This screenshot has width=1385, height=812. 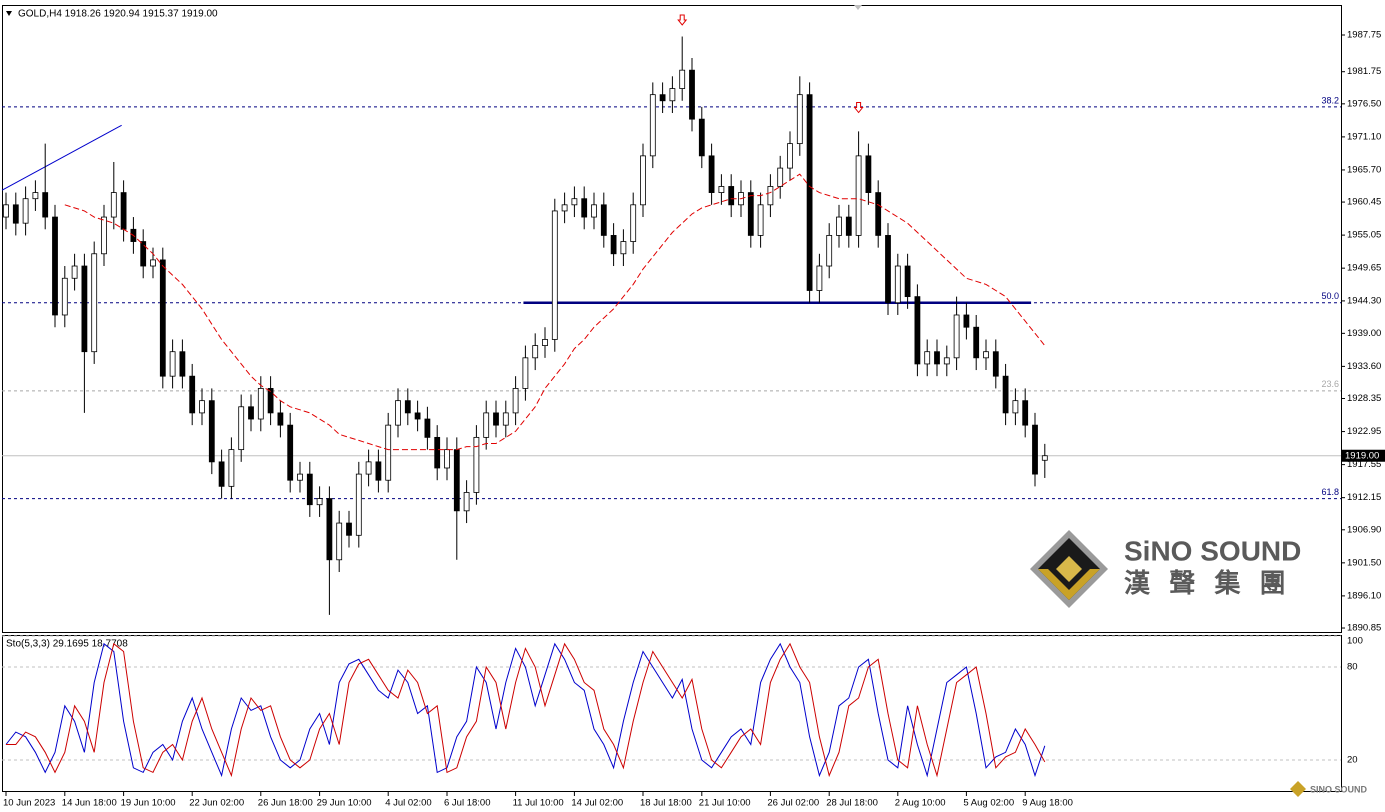 What do you see at coordinates (1364, 103) in the screenshot?
I see `y-tick-label: 1976.50` at bounding box center [1364, 103].